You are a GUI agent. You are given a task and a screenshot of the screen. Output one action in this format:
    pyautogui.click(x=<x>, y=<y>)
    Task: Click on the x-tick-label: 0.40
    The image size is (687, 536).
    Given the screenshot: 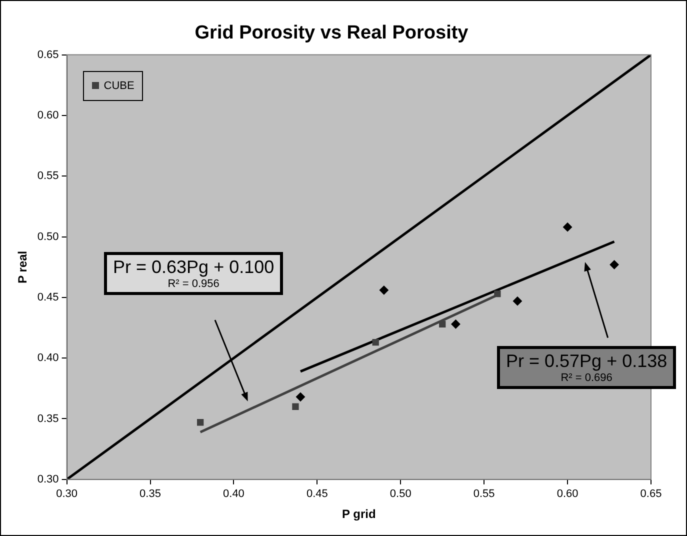 What is the action you would take?
    pyautogui.click(x=233, y=494)
    